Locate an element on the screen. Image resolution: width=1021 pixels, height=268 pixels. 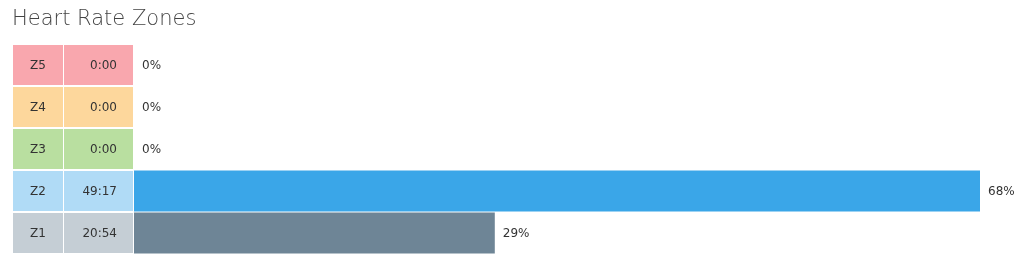
y-tick-label: Z1 is located at coordinates (38, 233).